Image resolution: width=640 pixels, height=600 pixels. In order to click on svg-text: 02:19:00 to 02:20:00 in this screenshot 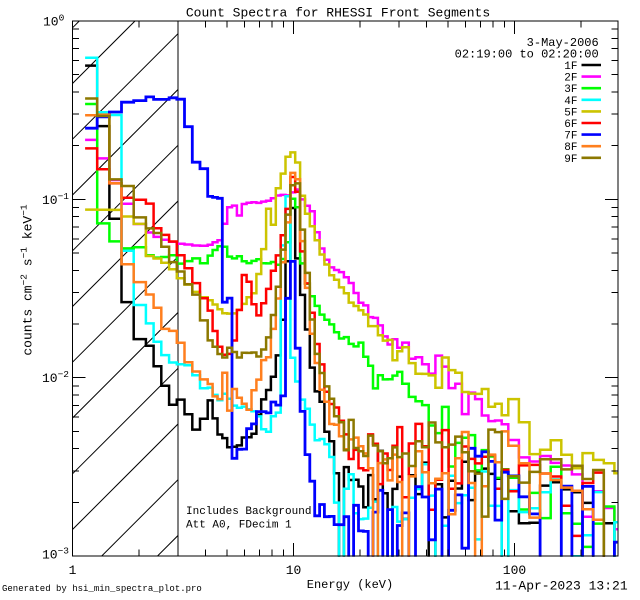, I will do `click(527, 55)`.